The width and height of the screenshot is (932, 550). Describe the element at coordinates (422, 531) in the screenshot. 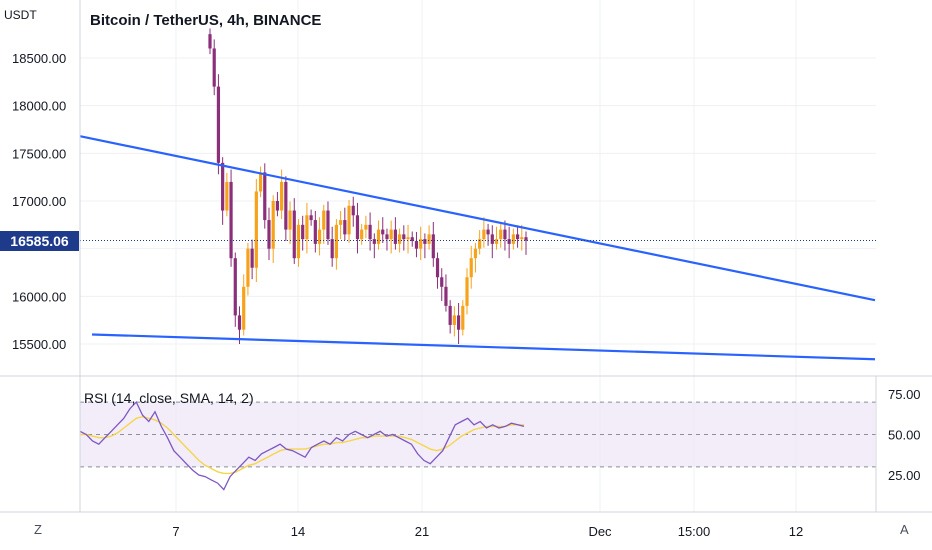

I see `time-tick-label: 21` at that location.